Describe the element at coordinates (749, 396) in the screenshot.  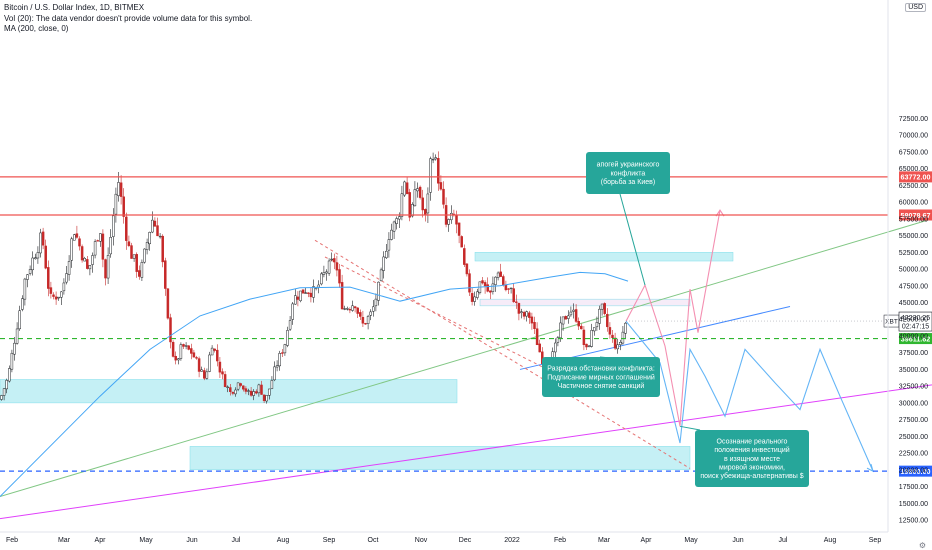
I see `forecast-blue-path` at that location.